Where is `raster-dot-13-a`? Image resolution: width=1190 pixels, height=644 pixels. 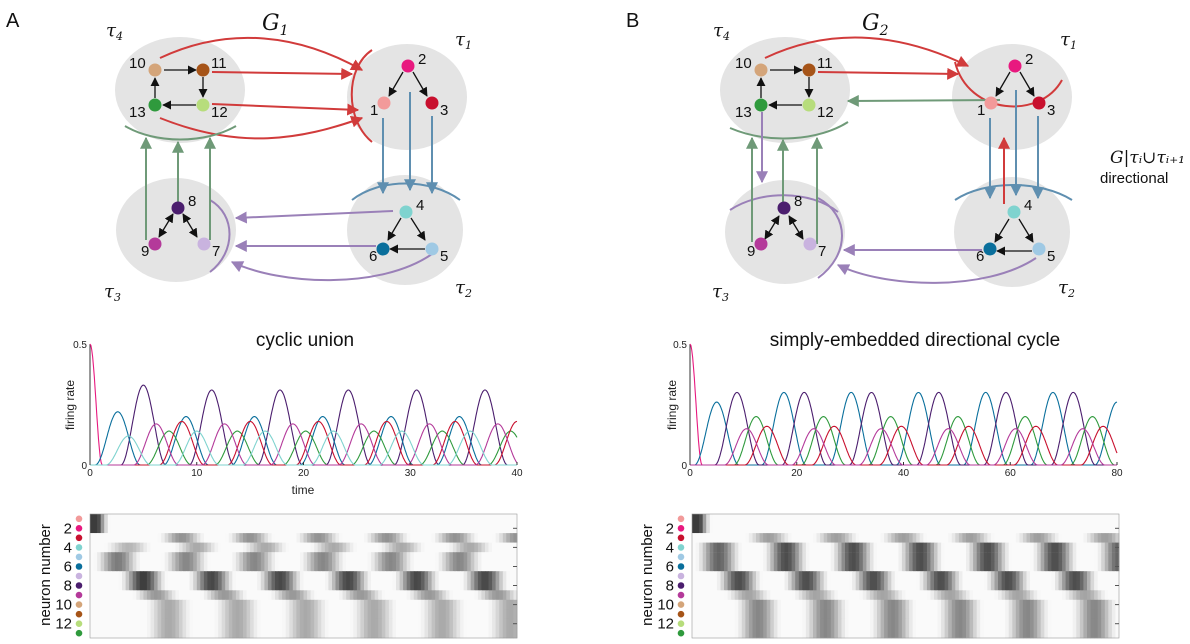
raster-dot-13-a is located at coordinates (79, 633).